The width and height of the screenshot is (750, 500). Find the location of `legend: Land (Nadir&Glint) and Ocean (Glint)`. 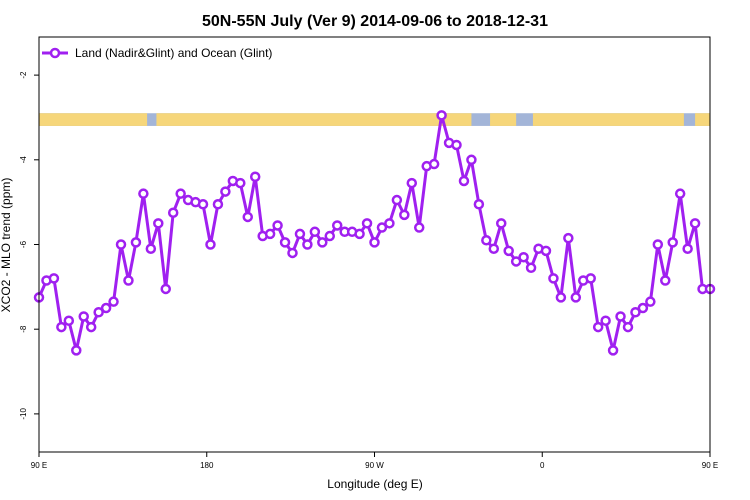

legend: Land (Nadir&Glint) and Ocean (Glint) is located at coordinates (157, 53).